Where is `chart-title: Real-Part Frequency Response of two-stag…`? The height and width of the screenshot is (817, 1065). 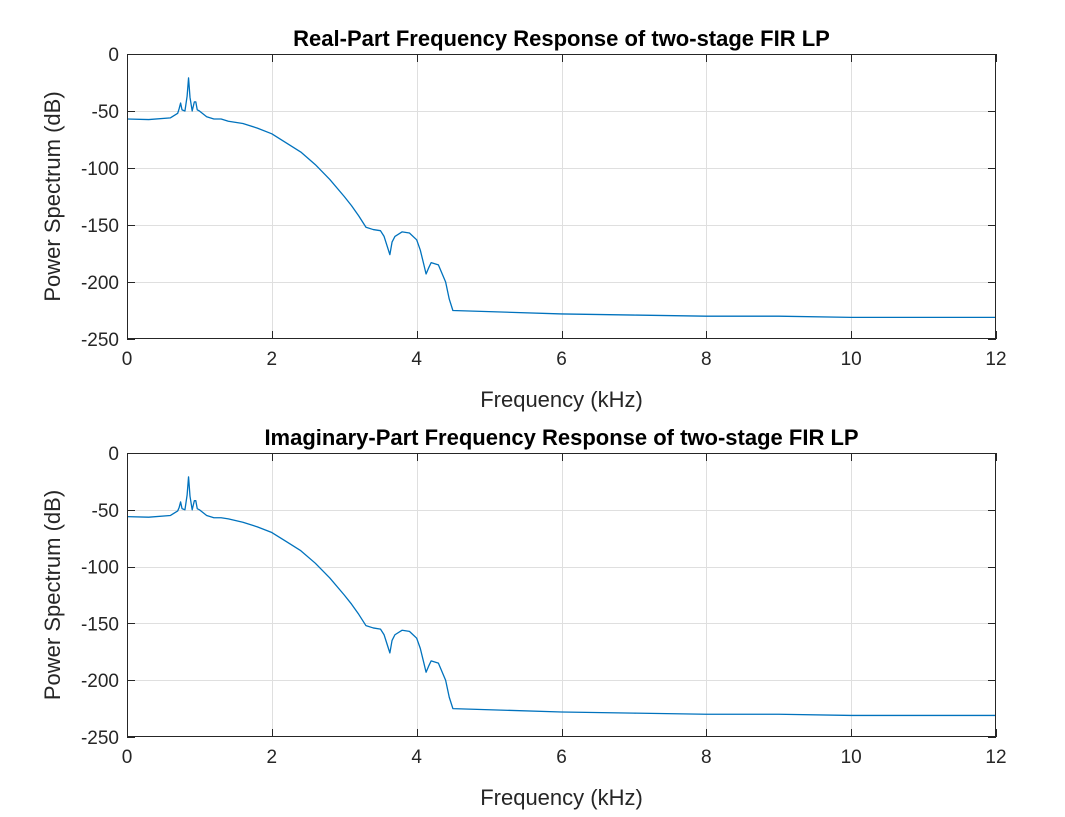 chart-title: Real-Part Frequency Response of two-stag… is located at coordinates (561, 38).